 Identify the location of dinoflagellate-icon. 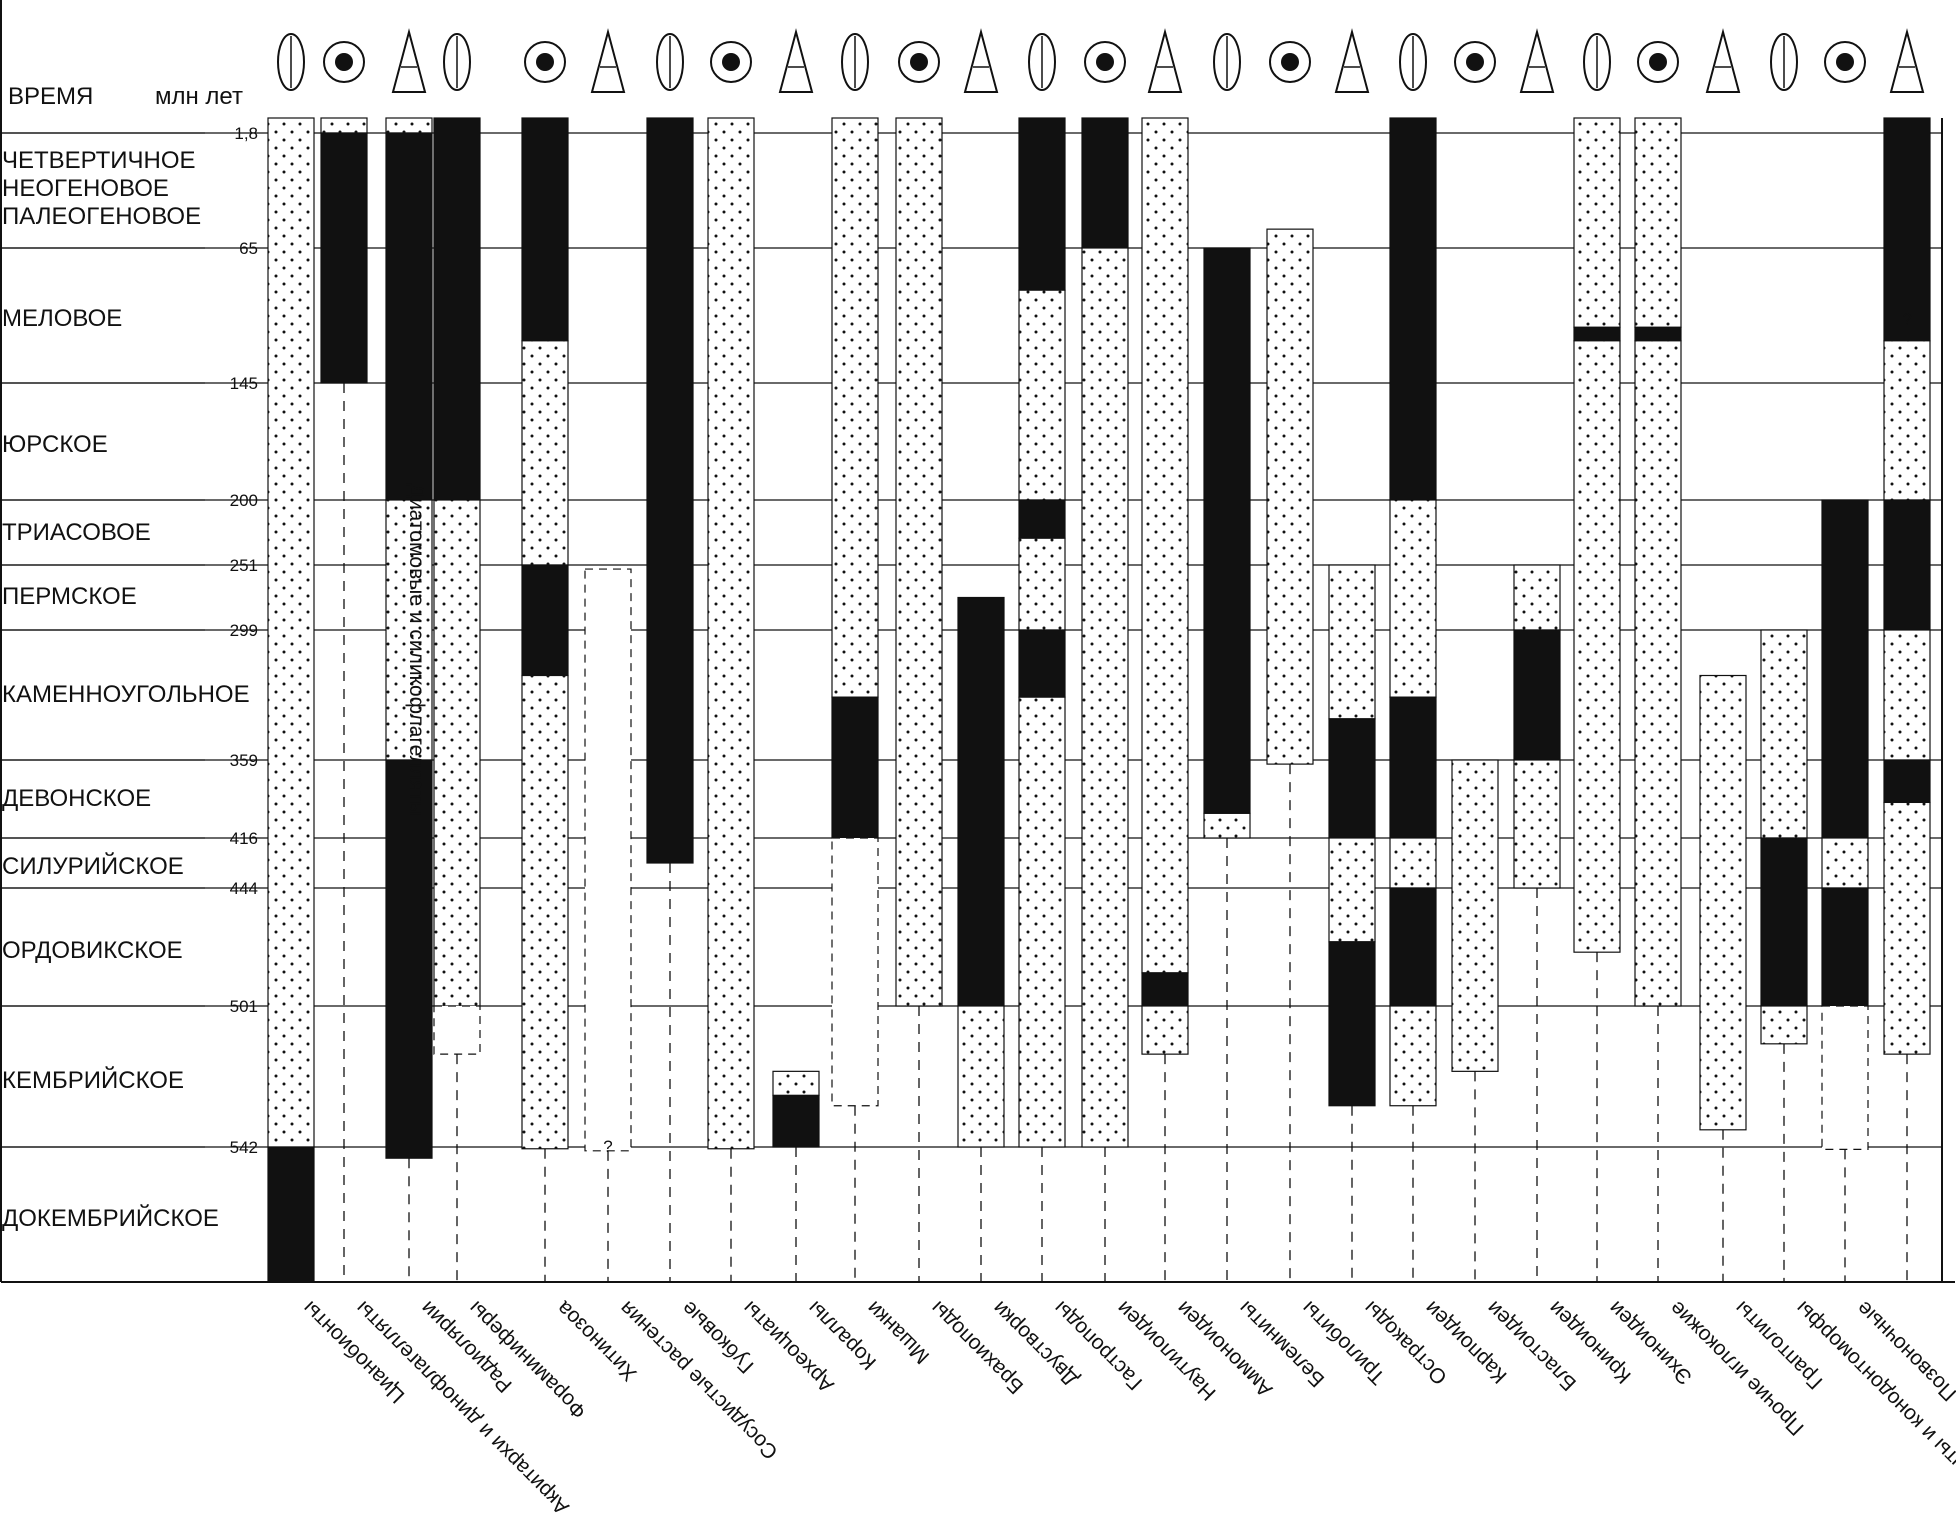
(344, 62).